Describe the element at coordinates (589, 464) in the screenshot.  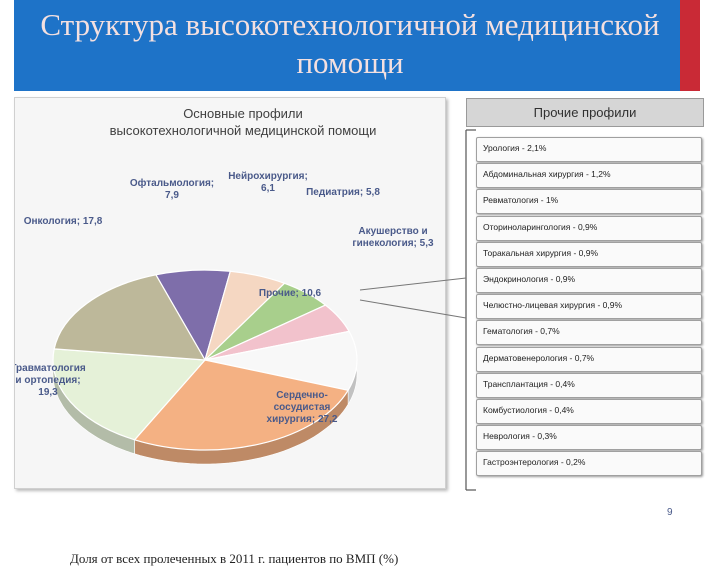
I see `other-profile-item: Гастроэнтерология - 0,2%` at that location.